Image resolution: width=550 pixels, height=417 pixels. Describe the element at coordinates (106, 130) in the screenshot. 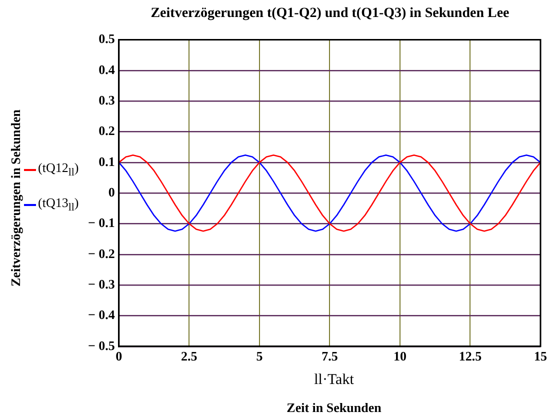

I see `y-tick-label: 0.2` at that location.